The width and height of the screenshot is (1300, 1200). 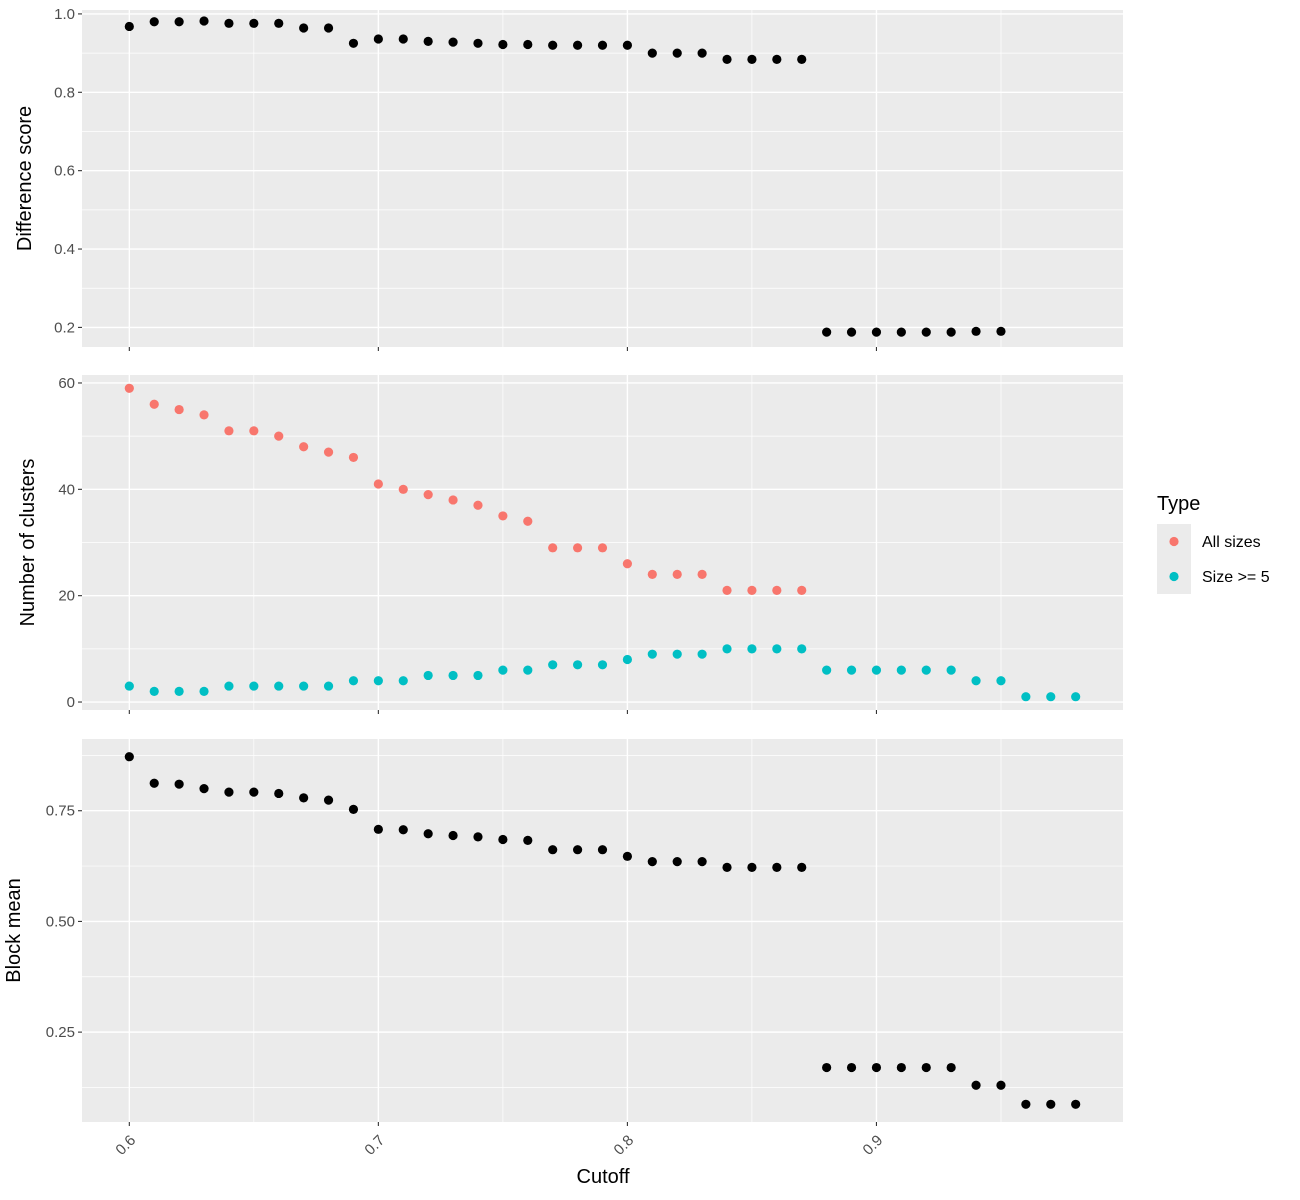 I want to click on y-tick-label: 0.50, so click(x=60, y=921).